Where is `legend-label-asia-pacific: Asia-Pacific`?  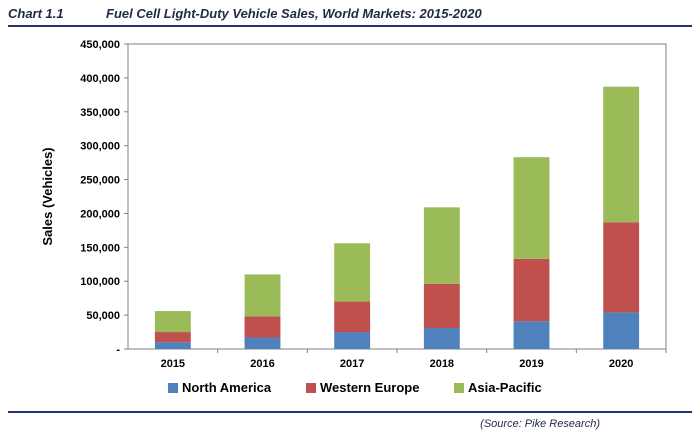 legend-label-asia-pacific: Asia-Pacific is located at coordinates (505, 387).